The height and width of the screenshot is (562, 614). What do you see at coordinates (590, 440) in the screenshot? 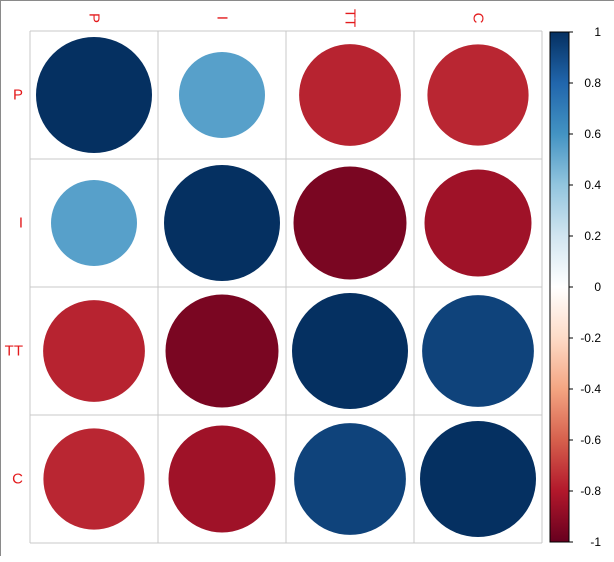
I see `colorbar-tick-label: -0.6` at bounding box center [590, 440].